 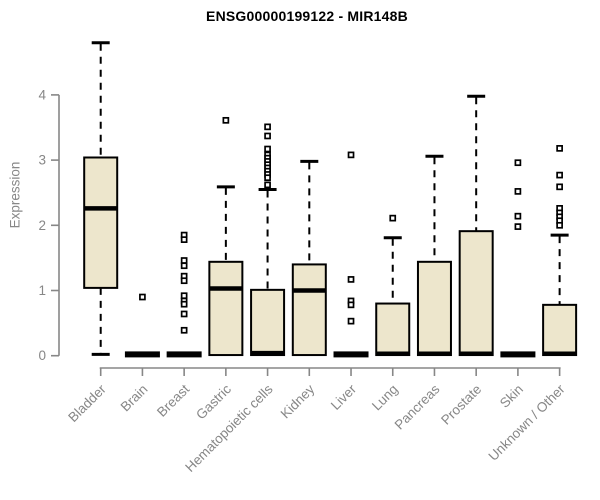 I want to click on boxplot-bladder, so click(x=101, y=198).